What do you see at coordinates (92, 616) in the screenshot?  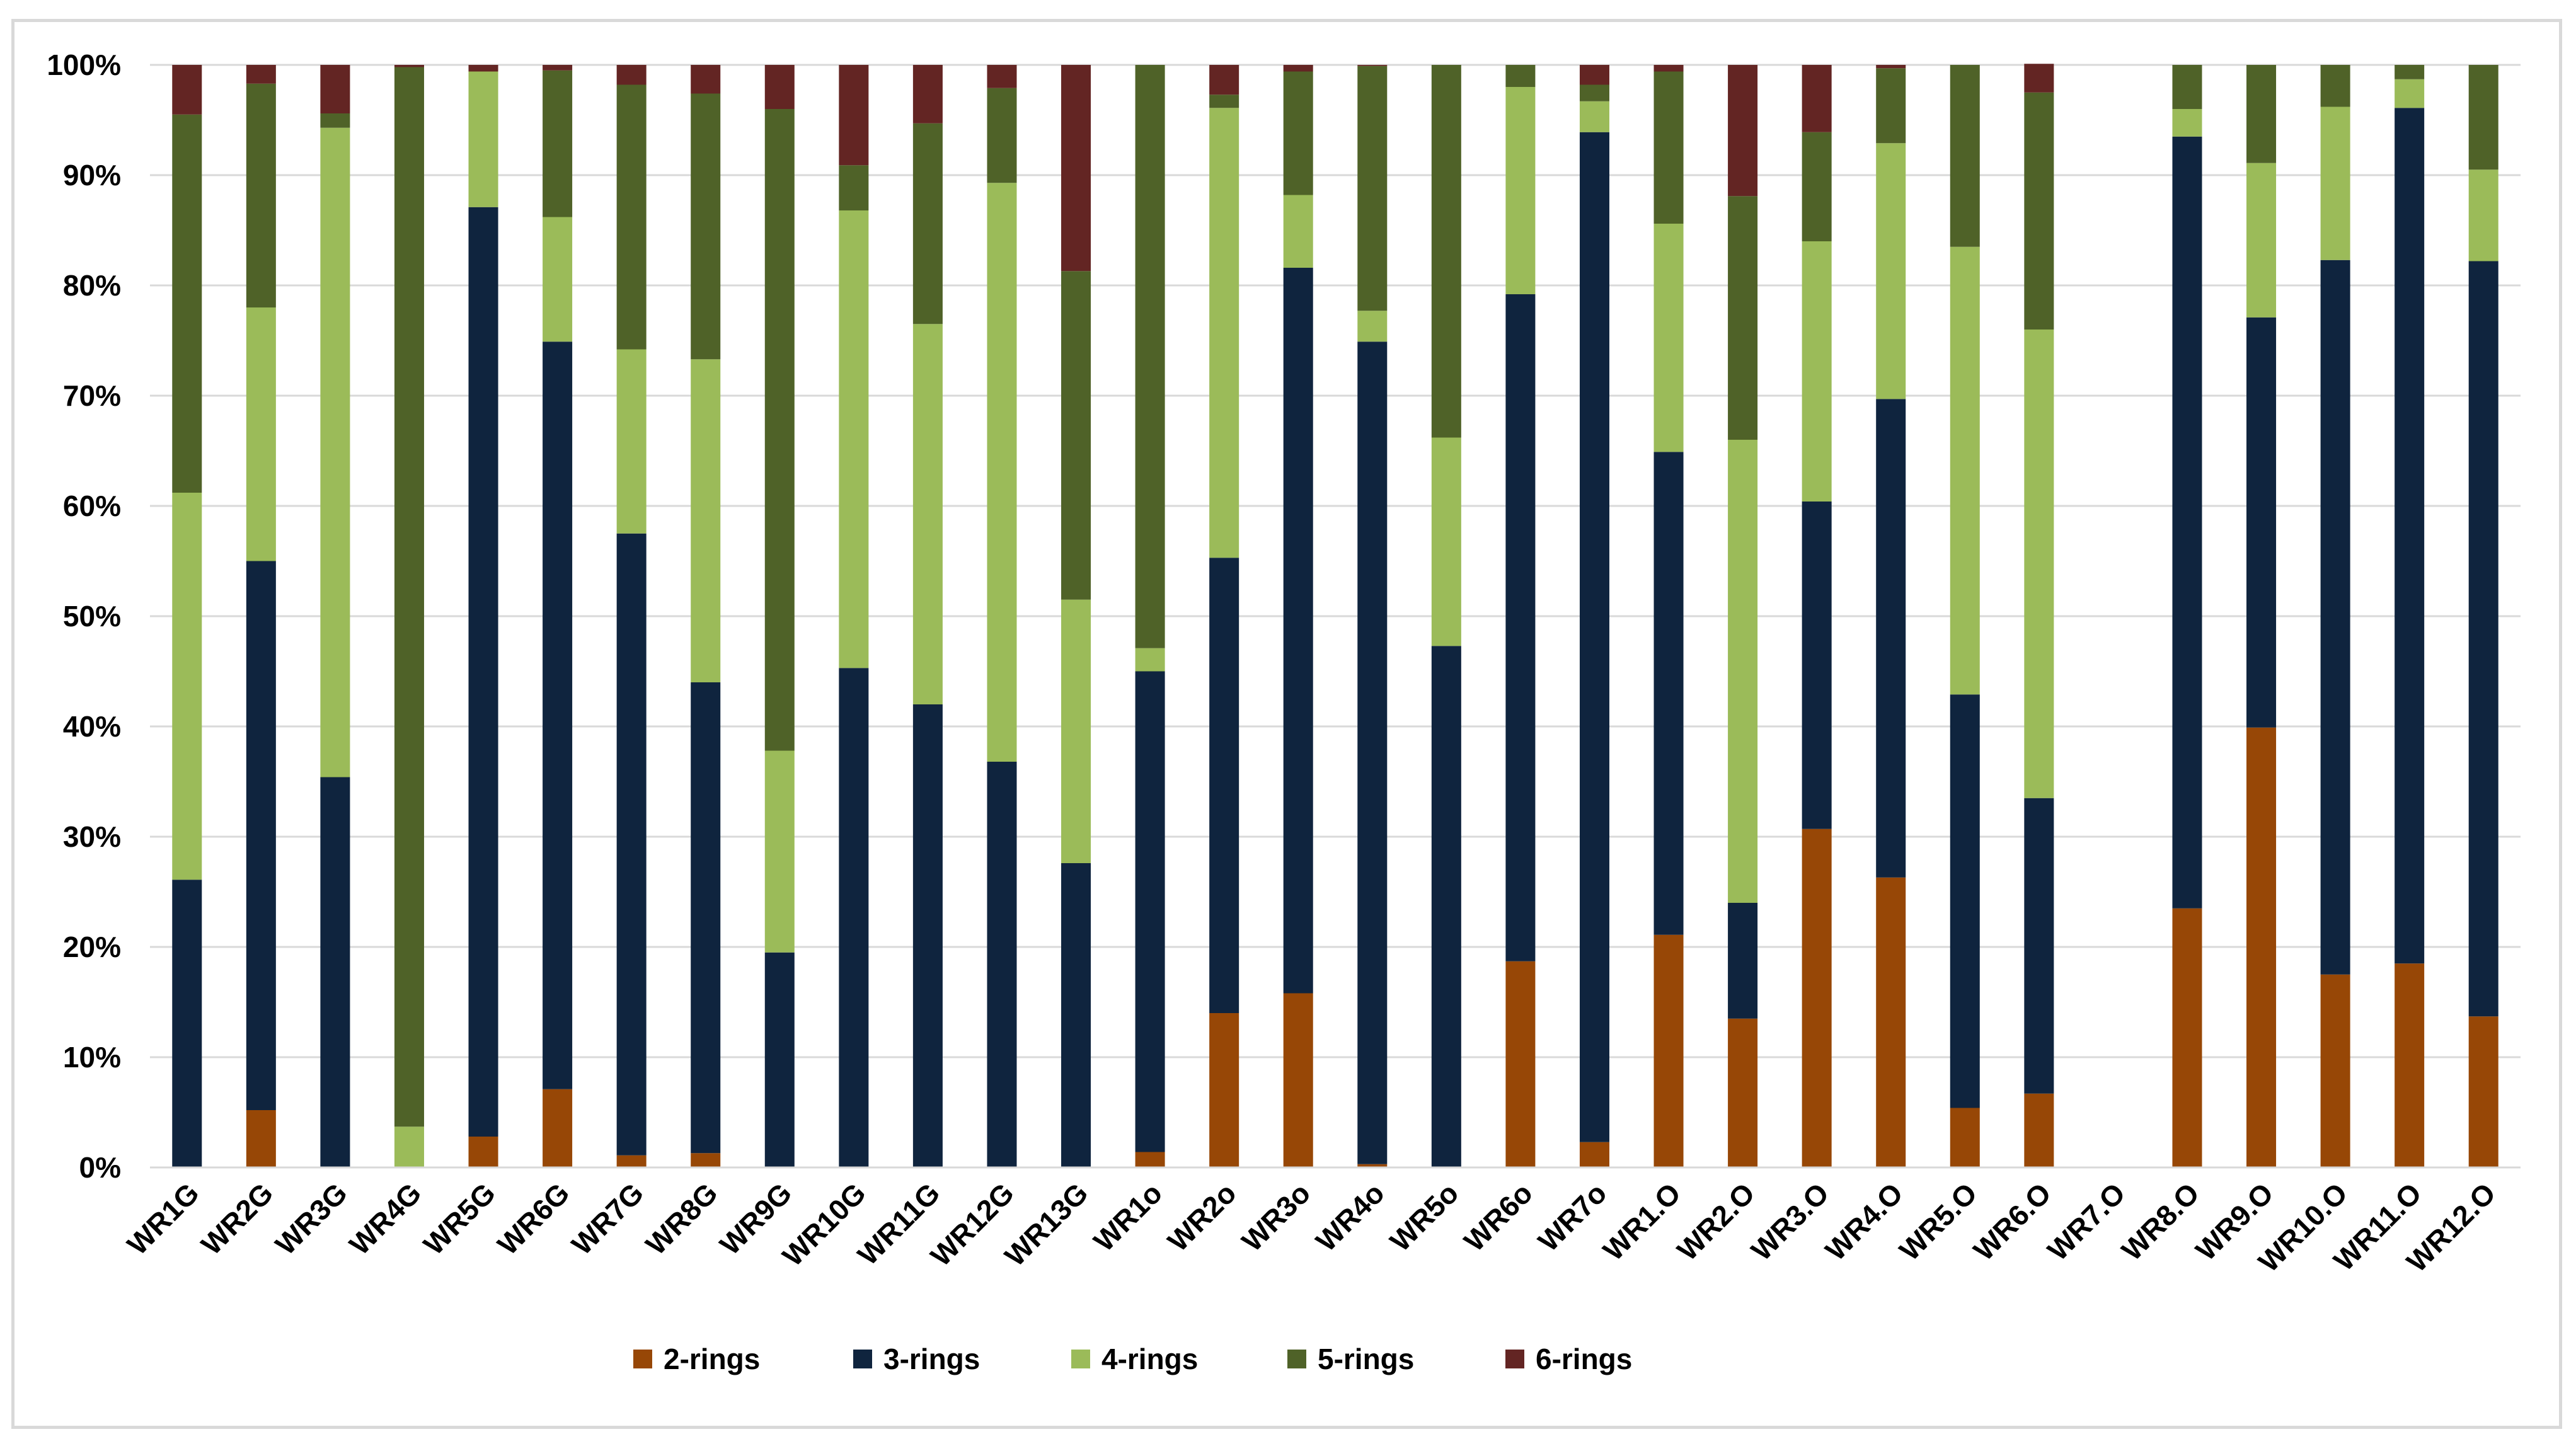 I see `y-tick-label: 50%` at bounding box center [92, 616].